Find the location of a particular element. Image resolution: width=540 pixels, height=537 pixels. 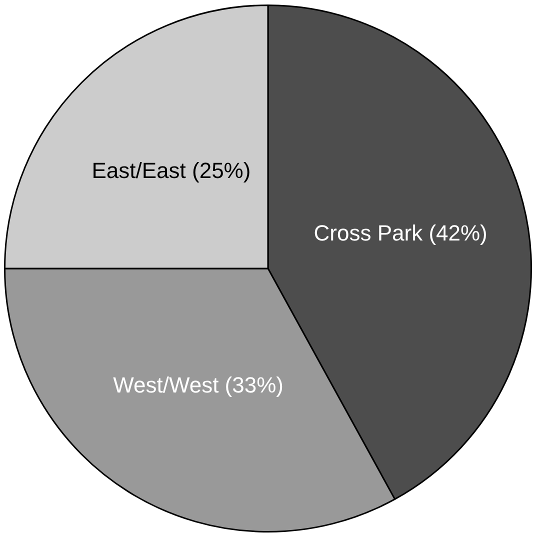

slice-label: Cross Park (42%) is located at coordinates (401, 233).